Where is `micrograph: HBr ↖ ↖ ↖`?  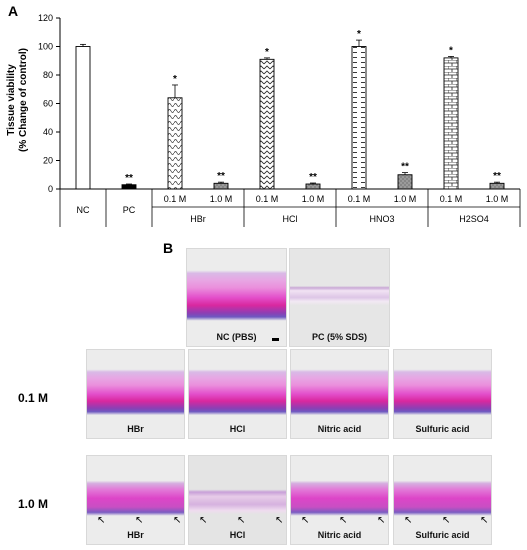
micrograph: HBr ↖ ↖ ↖ is located at coordinates (135, 500).